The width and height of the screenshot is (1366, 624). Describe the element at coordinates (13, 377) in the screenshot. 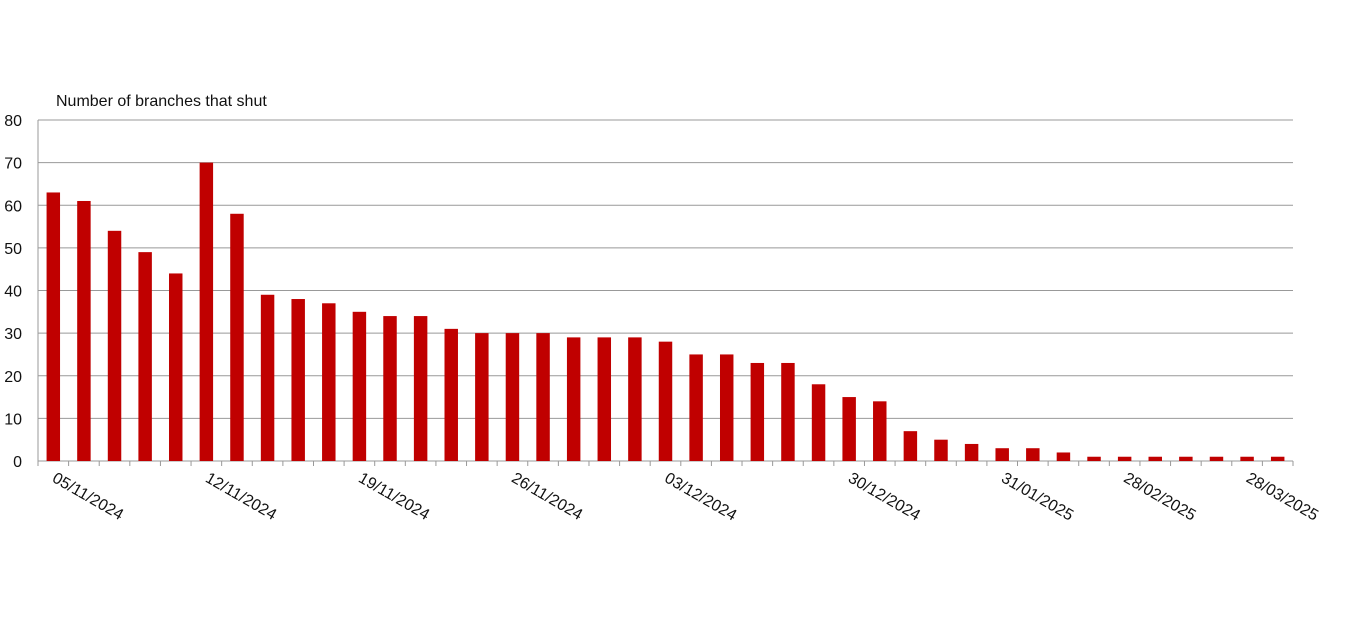

I see `y-tick-label: 20` at that location.